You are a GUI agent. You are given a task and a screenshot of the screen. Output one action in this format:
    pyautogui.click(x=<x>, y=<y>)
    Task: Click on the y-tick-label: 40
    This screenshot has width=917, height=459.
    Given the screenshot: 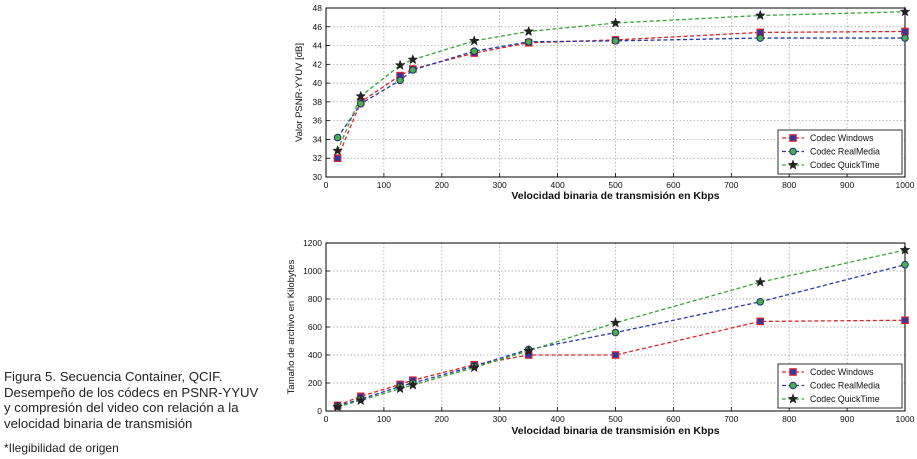 What is the action you would take?
    pyautogui.click(x=318, y=83)
    